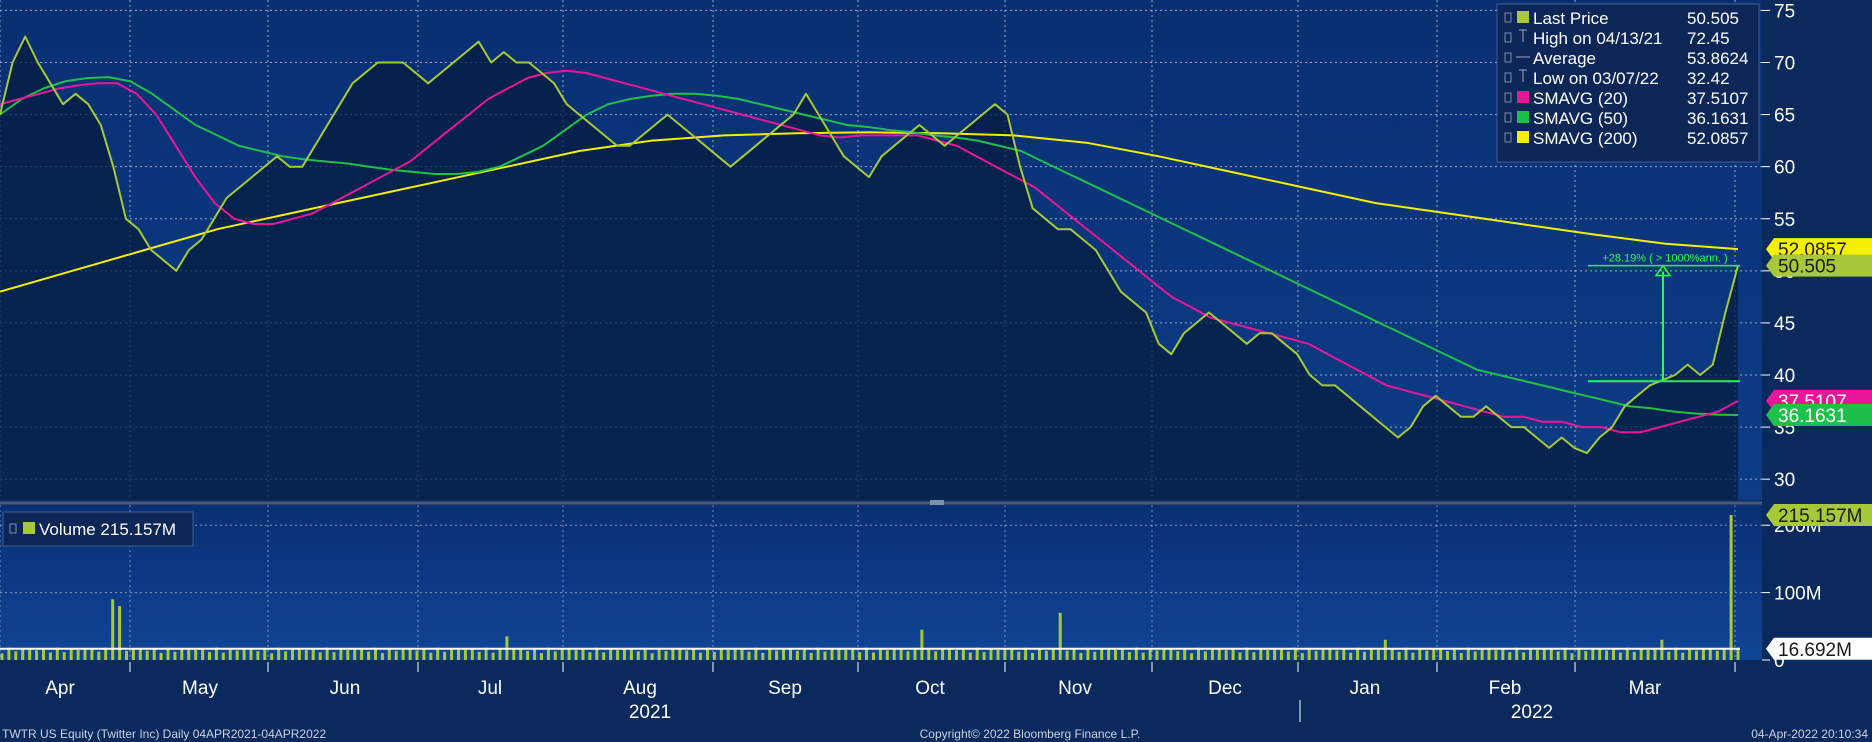 Image resolution: width=1872 pixels, height=742 pixels. What do you see at coordinates (1717, 98) in the screenshot?
I see `legend-value: 37.5107` at bounding box center [1717, 98].